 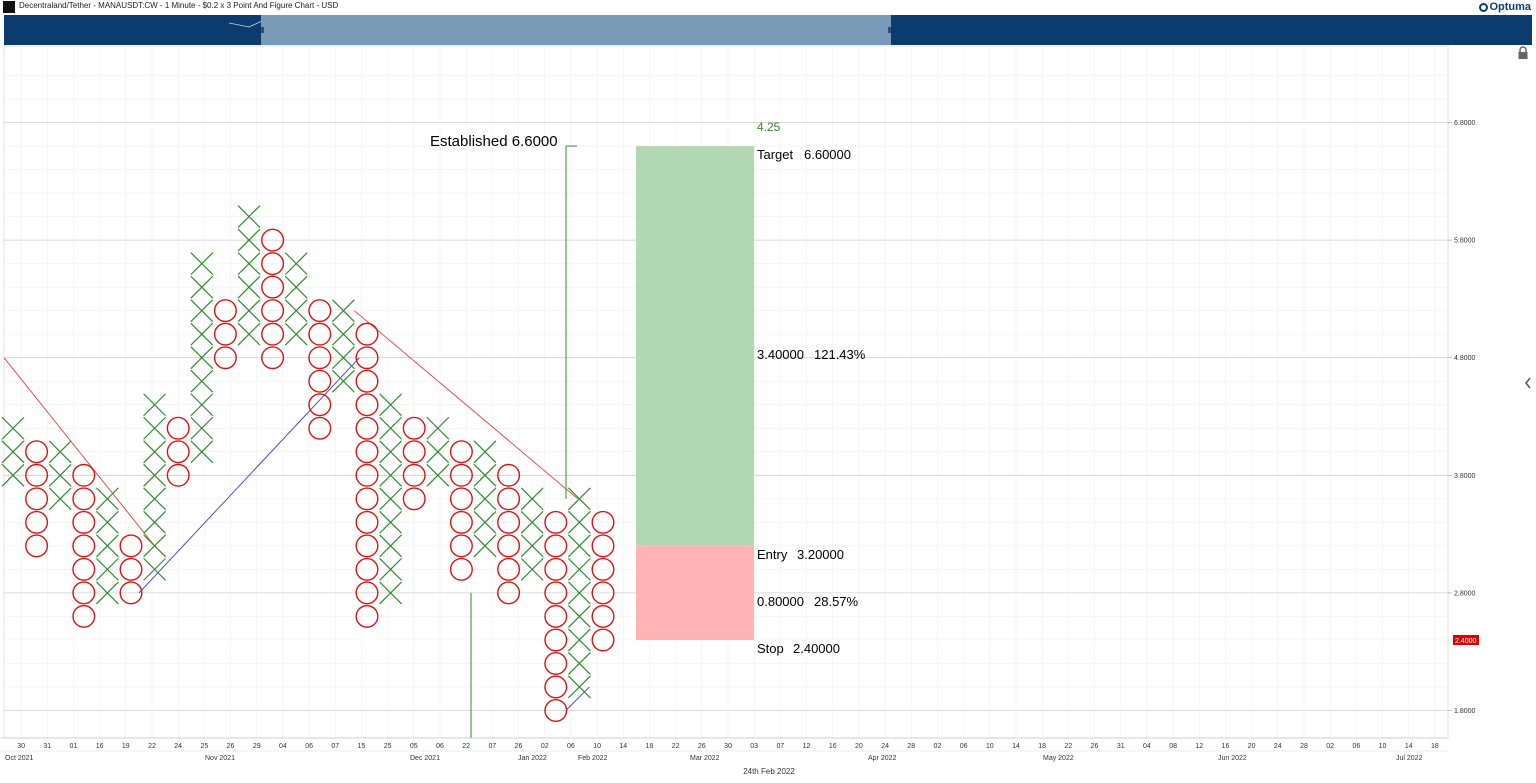 I want to click on x-tick-label: 04, so click(x=1147, y=746).